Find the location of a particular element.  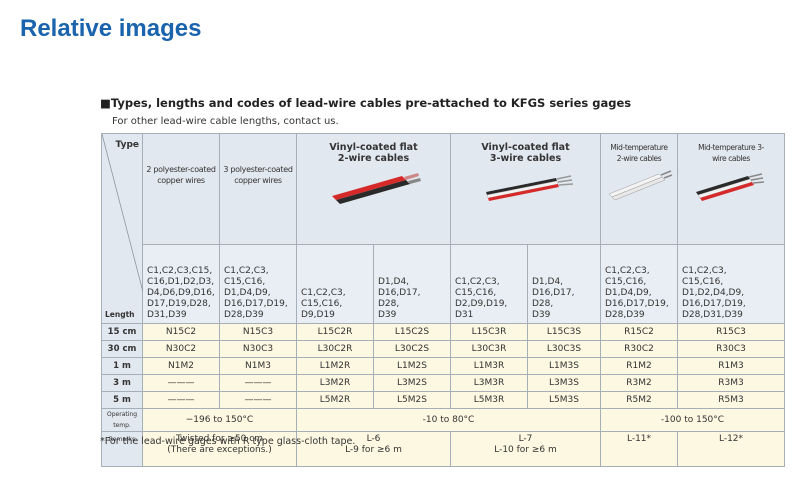

column-title: Mid-temperature 2-wire cables is located at coordinates (639, 153).